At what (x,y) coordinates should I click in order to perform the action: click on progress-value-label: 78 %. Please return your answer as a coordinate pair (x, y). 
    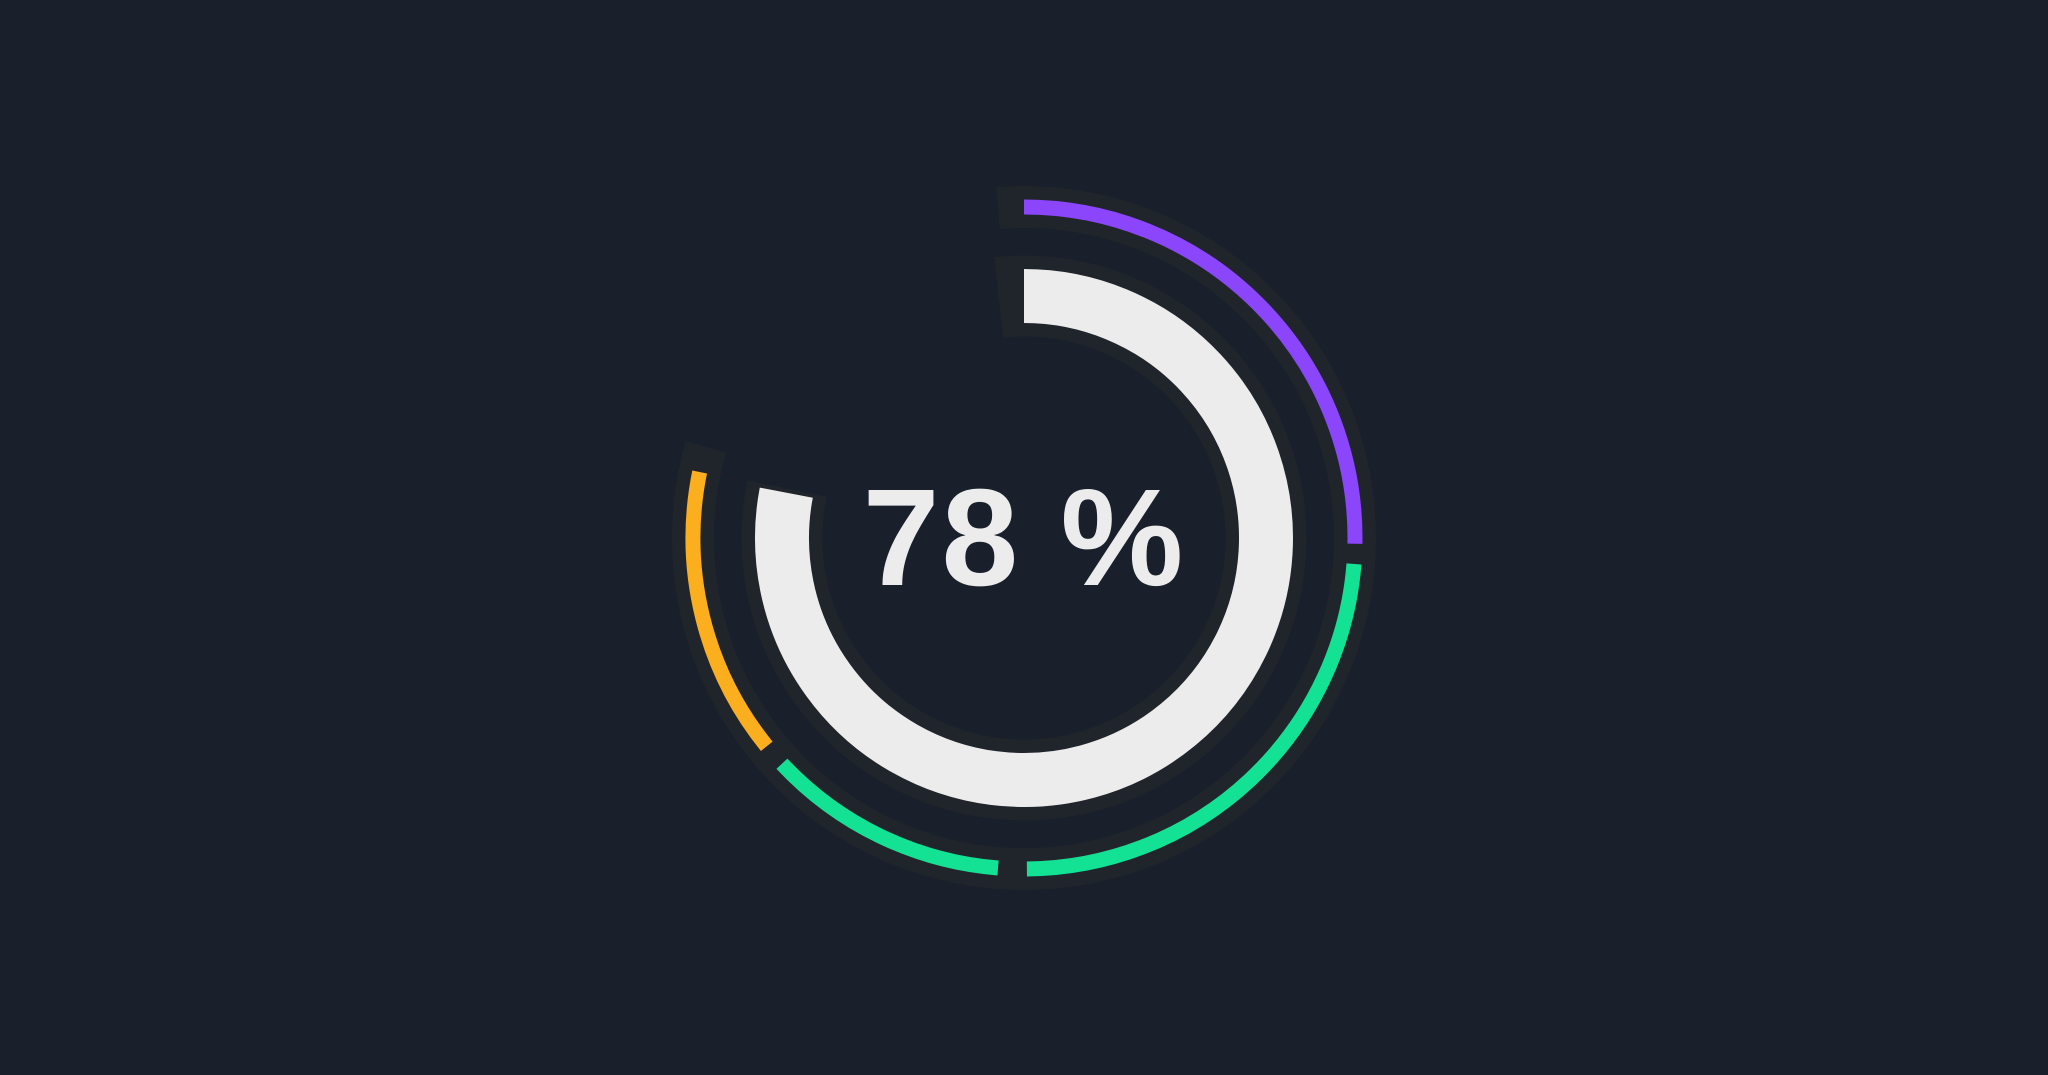
    Looking at the image, I should click on (1024, 538).